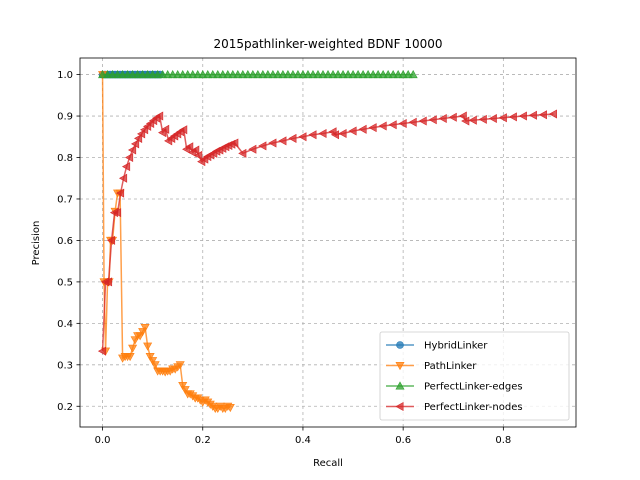  I want to click on x-tick-label: 0.8, so click(503, 440).